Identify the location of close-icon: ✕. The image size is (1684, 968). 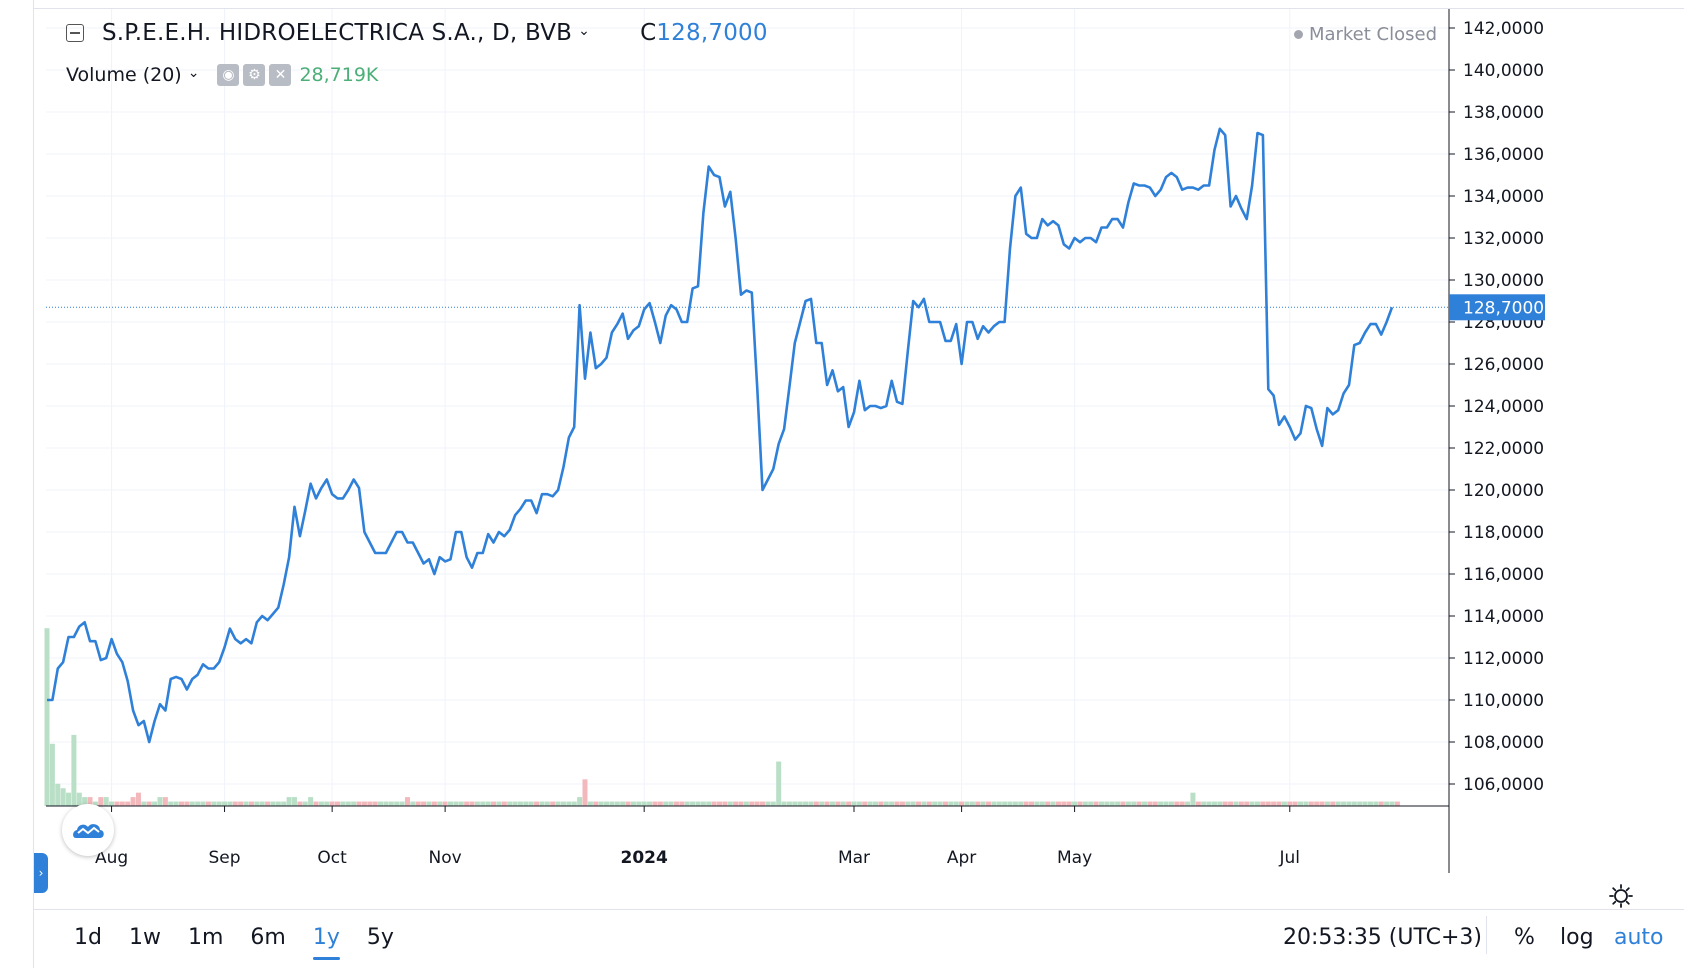
(280, 75).